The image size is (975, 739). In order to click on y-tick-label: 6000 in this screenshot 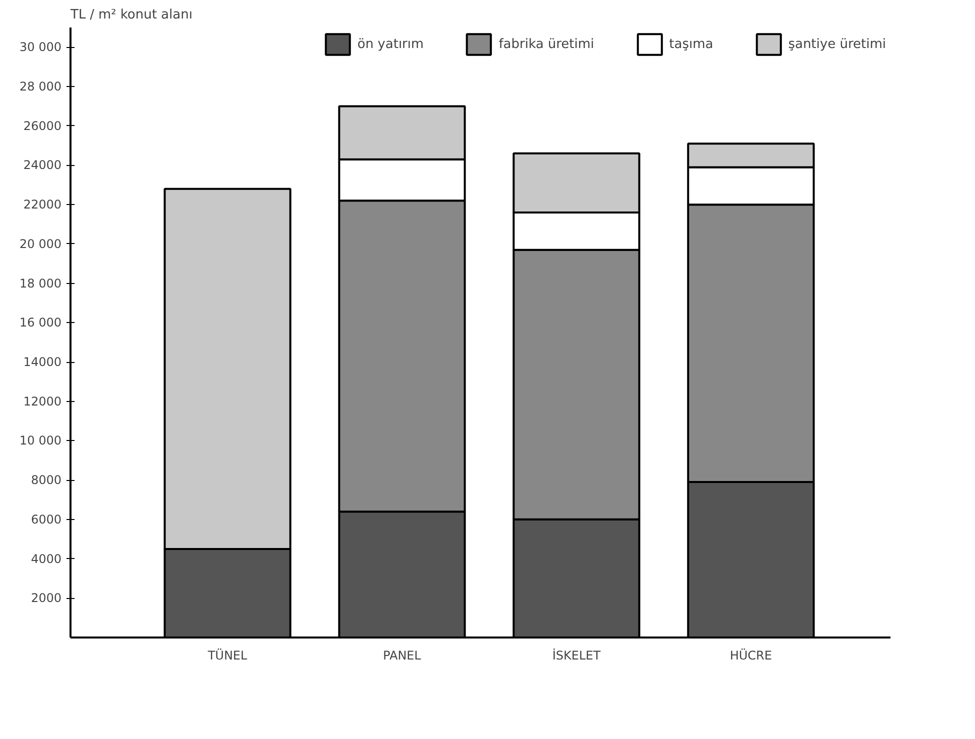, I will do `click(46, 519)`.